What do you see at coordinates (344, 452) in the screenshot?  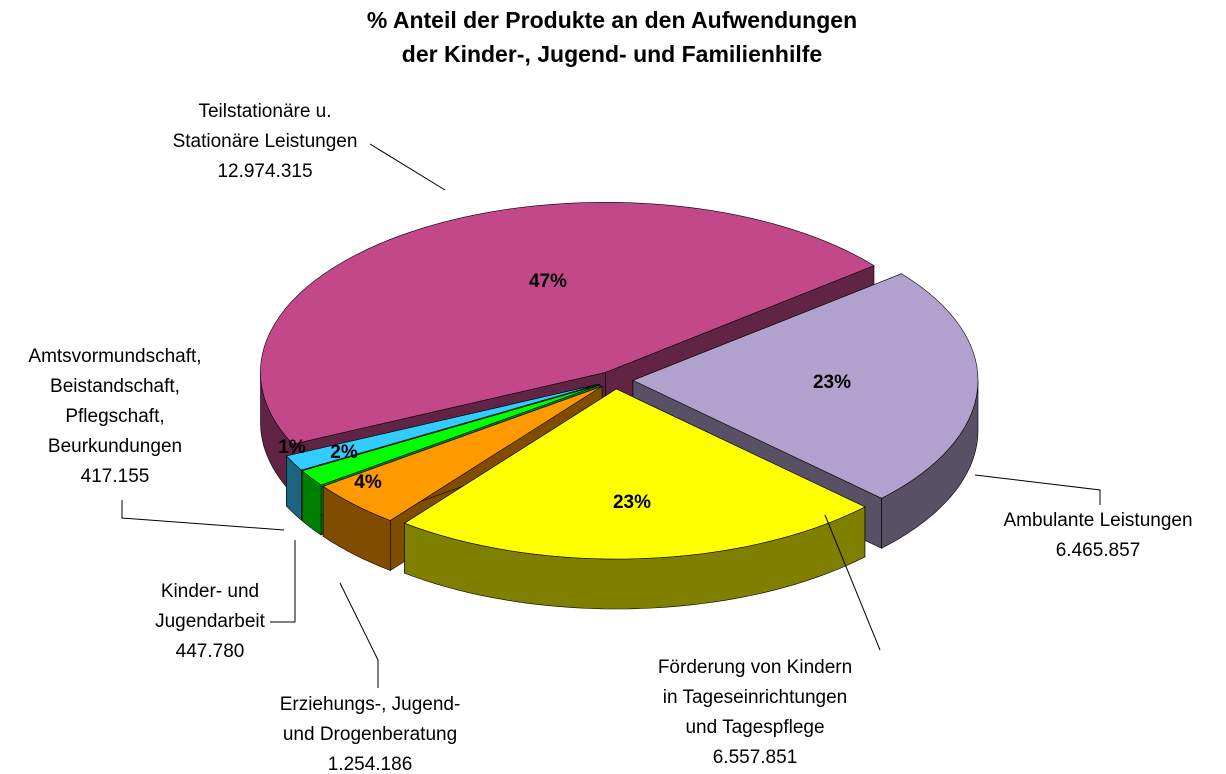 I see `percent-label: 2%` at bounding box center [344, 452].